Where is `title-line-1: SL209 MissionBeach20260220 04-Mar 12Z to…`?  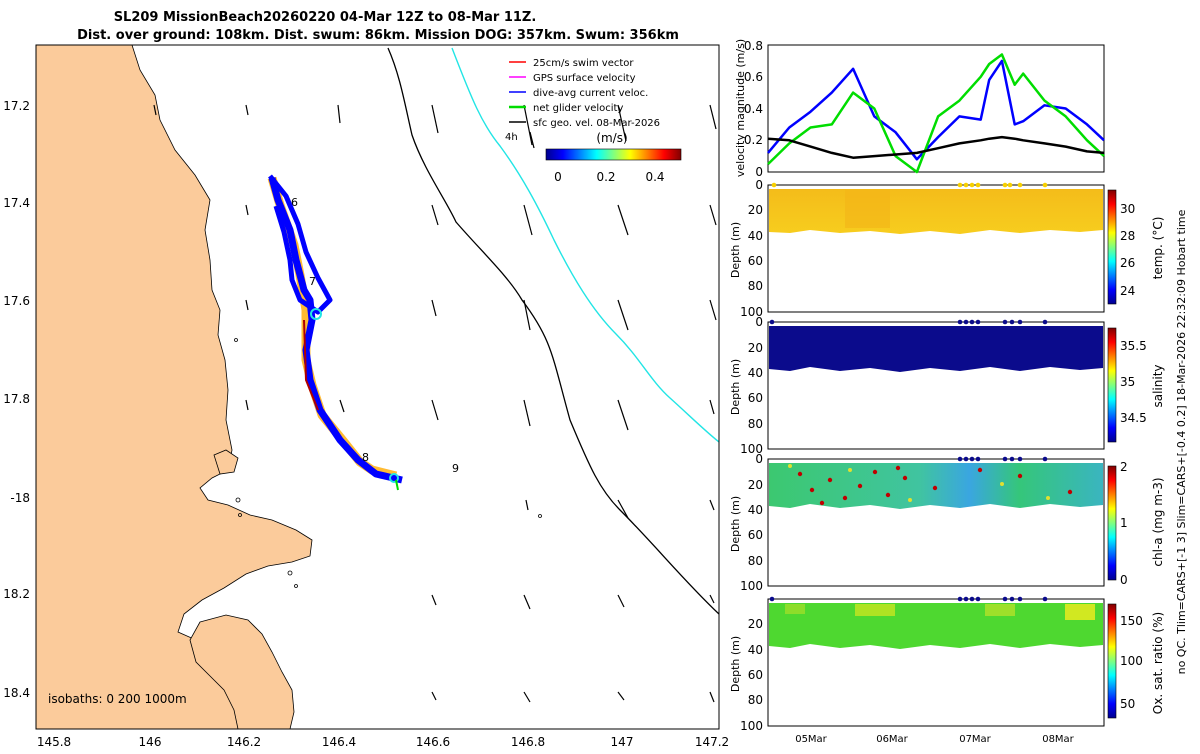 title-line-1: SL209 MissionBeach20260220 04-Mar 12Z to… is located at coordinates (325, 17).